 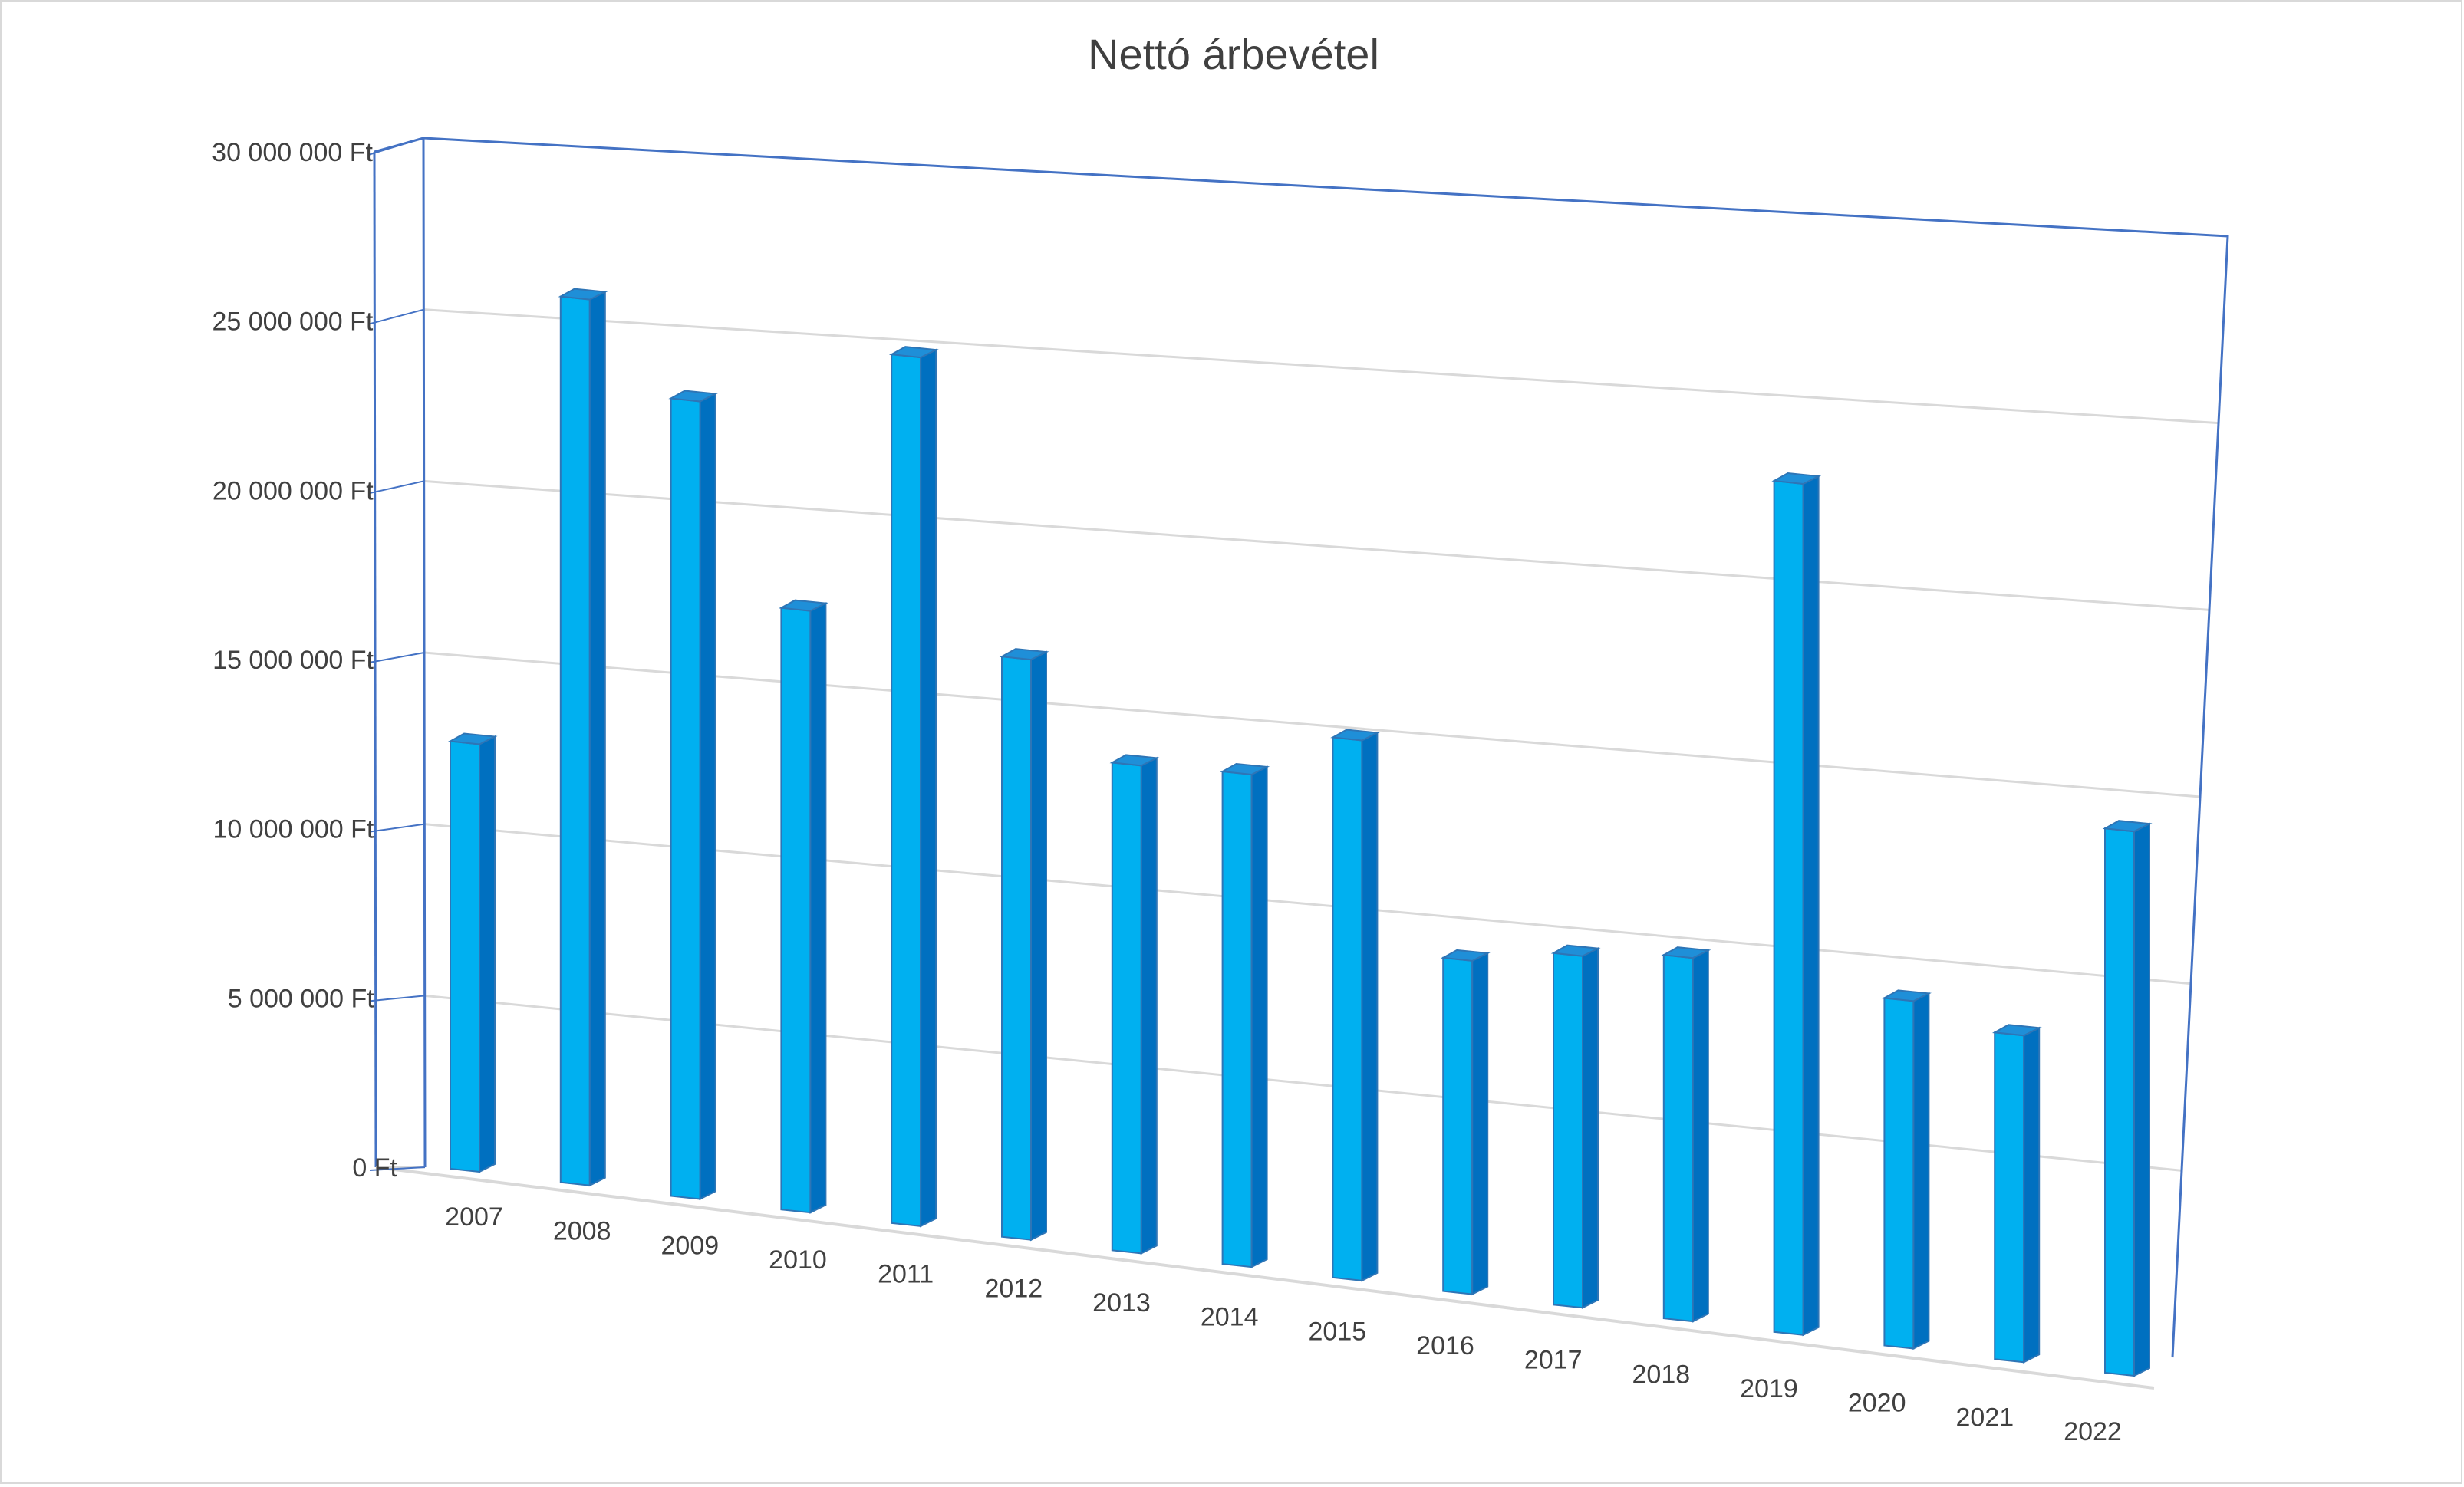 What do you see at coordinates (2093, 1431) in the screenshot?
I see `x-tick-label: 2022` at bounding box center [2093, 1431].